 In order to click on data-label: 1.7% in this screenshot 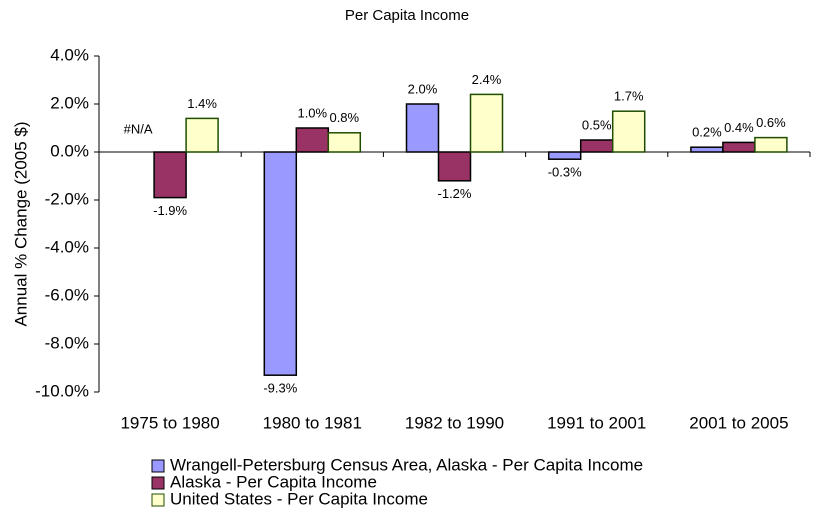, I will do `click(629, 96)`.